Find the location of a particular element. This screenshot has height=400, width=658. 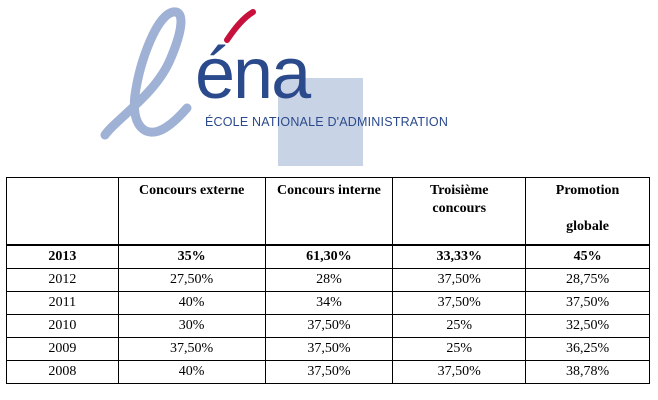

header-blank is located at coordinates (62, 211).